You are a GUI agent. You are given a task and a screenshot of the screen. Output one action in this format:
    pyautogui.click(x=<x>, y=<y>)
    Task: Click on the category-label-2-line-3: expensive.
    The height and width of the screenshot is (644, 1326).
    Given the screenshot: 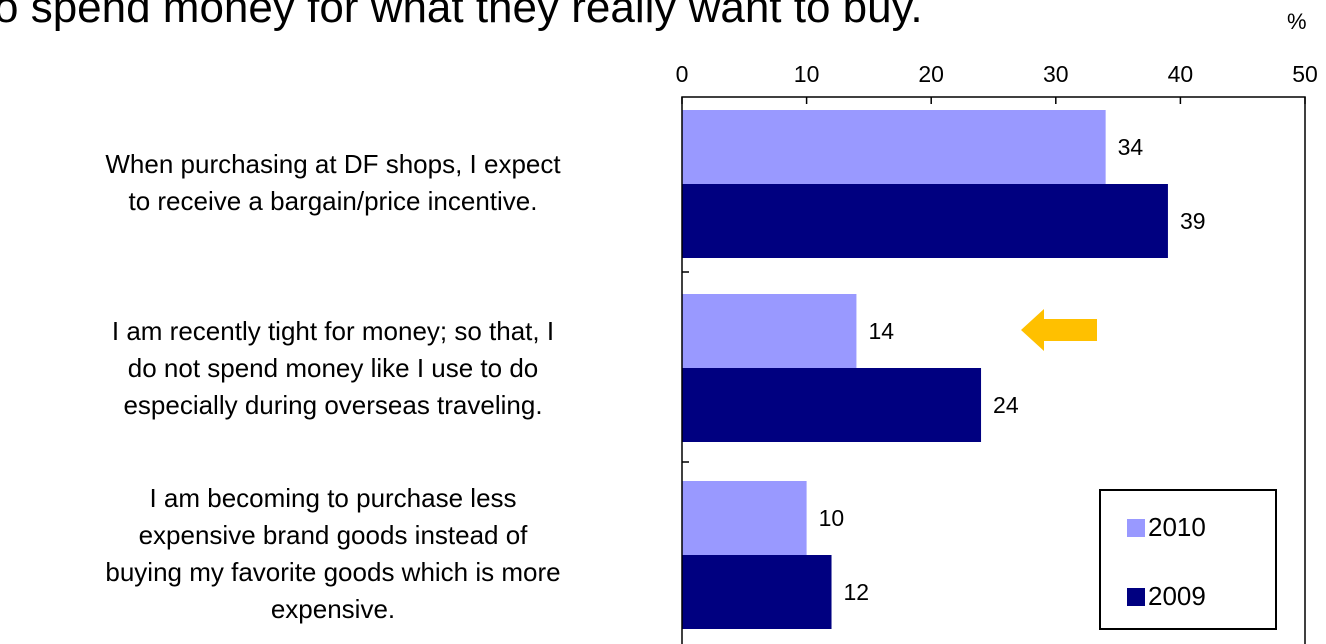 What is the action you would take?
    pyautogui.click(x=333, y=609)
    